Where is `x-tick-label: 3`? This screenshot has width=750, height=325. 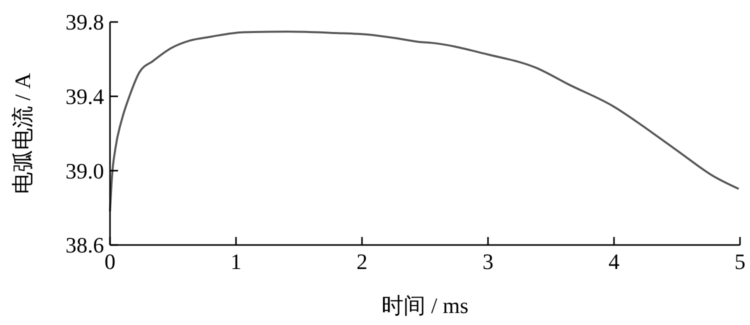
x-tick-label: 3 is located at coordinates (488, 261).